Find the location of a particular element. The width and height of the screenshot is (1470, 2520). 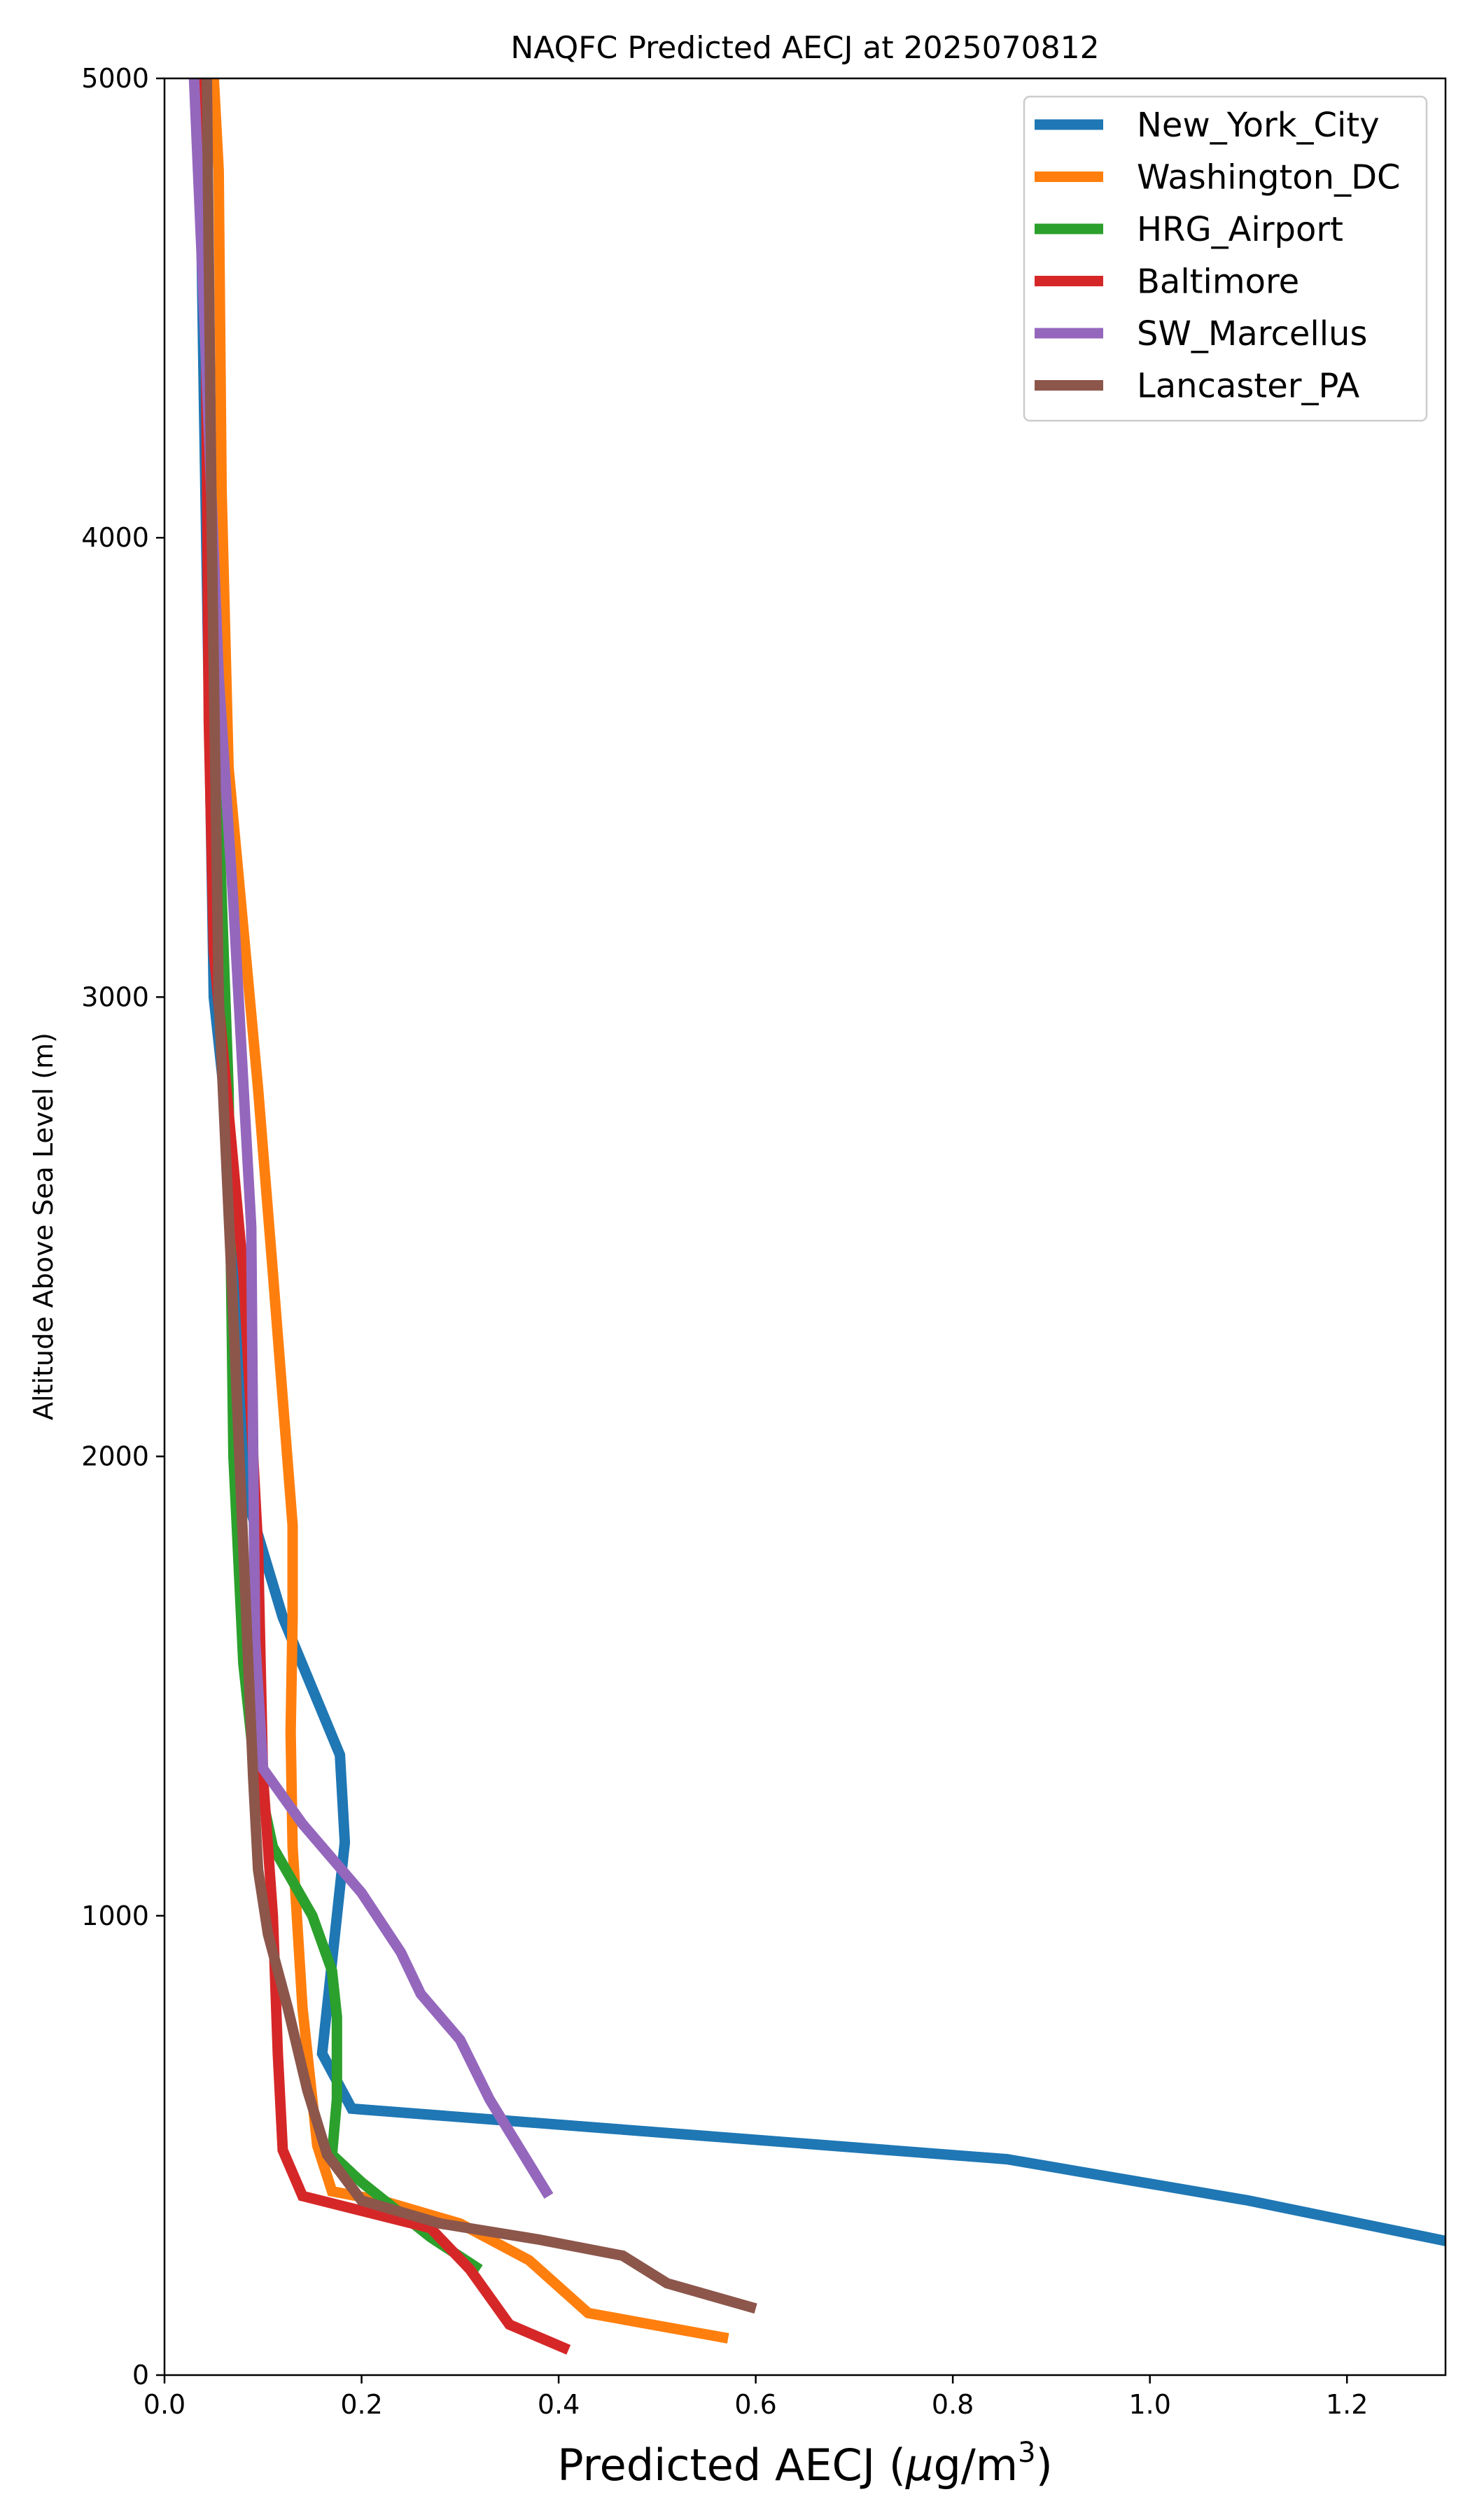

x-tick-label: 0.4 is located at coordinates (559, 2404).